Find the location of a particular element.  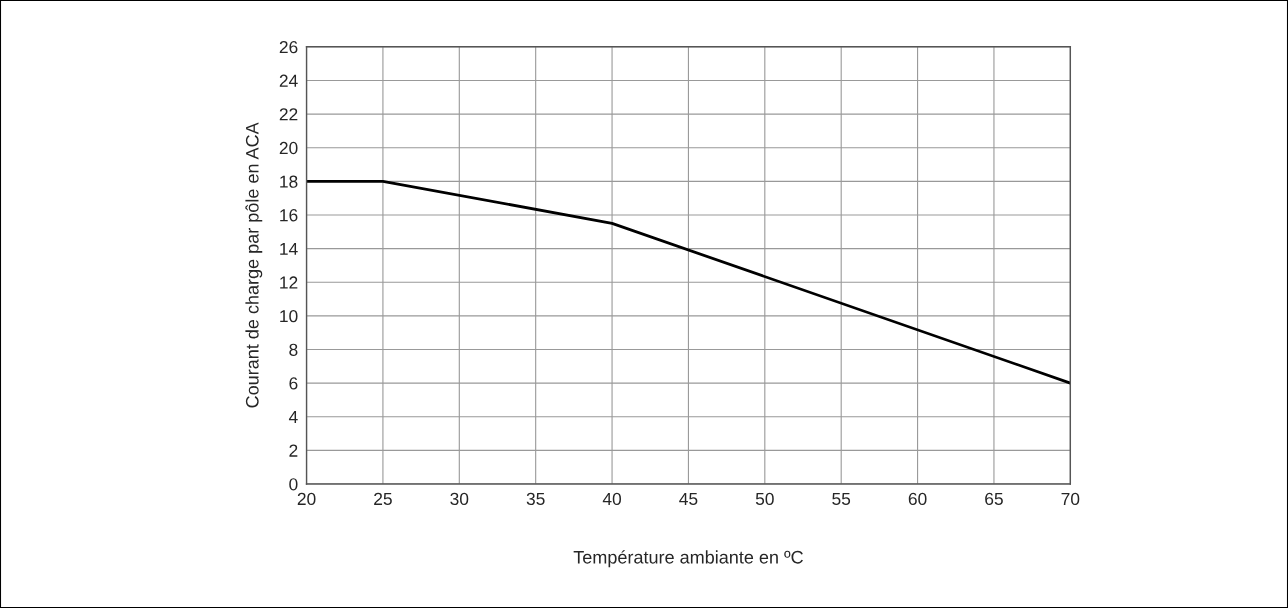

x-tick-label: 30 is located at coordinates (459, 499).